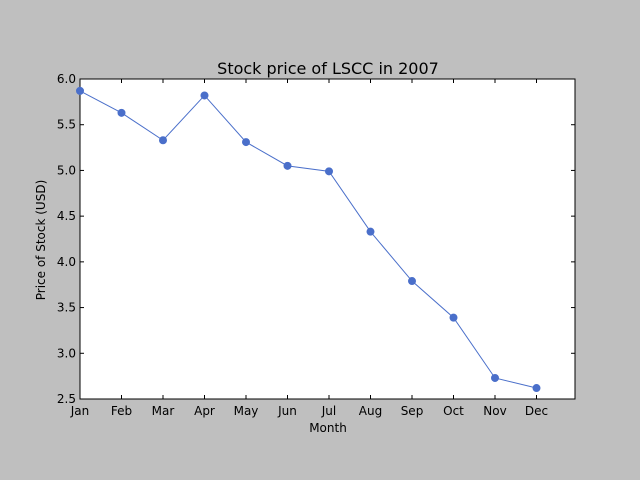 This screenshot has width=640, height=480. I want to click on x-tick-label: Nov, so click(494, 411).